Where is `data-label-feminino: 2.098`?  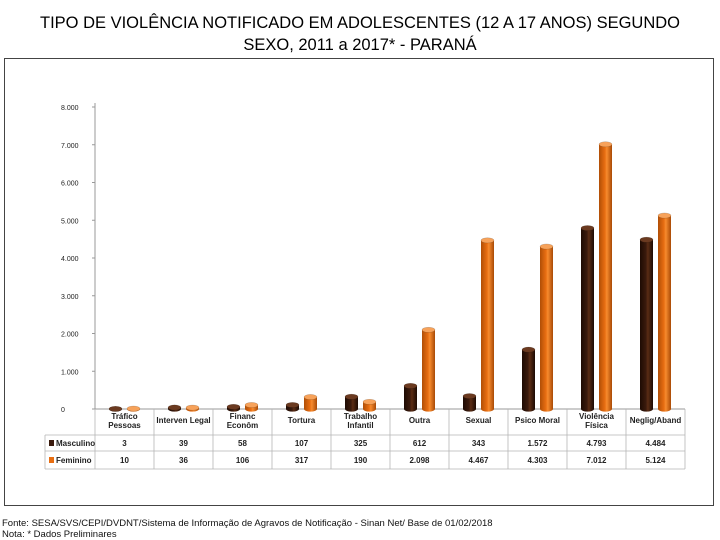
data-label-feminino: 2.098 is located at coordinates (419, 460).